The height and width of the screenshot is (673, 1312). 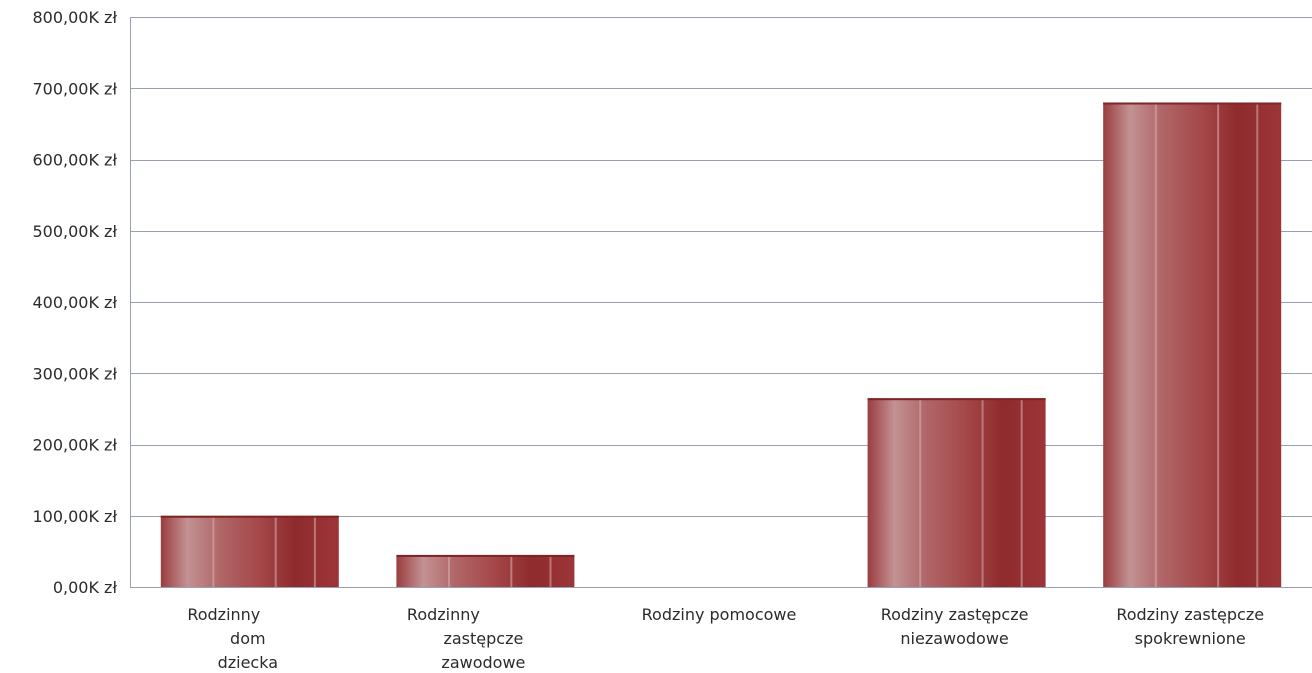 I want to click on y-tick-label: 700,00K zł, so click(x=74, y=88).